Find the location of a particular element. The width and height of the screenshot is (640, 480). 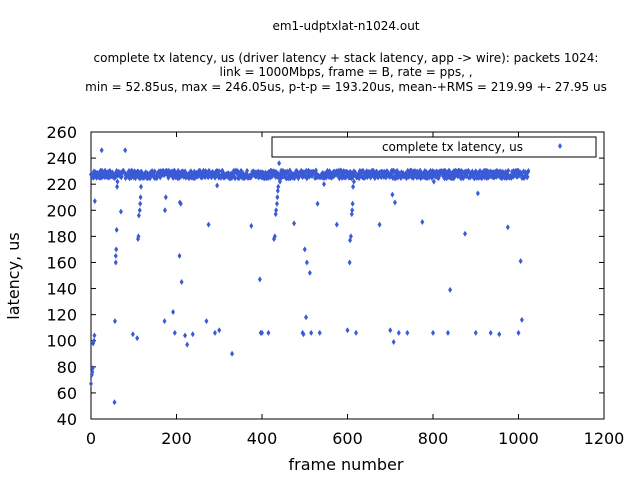

y-tick-label: 100 is located at coordinates (61, 341).